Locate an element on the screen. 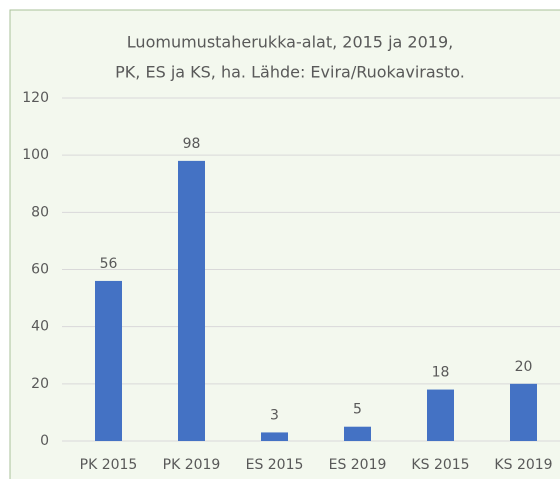 This screenshot has height=479, width=560. x-tick-label: ES 2015 is located at coordinates (275, 465).